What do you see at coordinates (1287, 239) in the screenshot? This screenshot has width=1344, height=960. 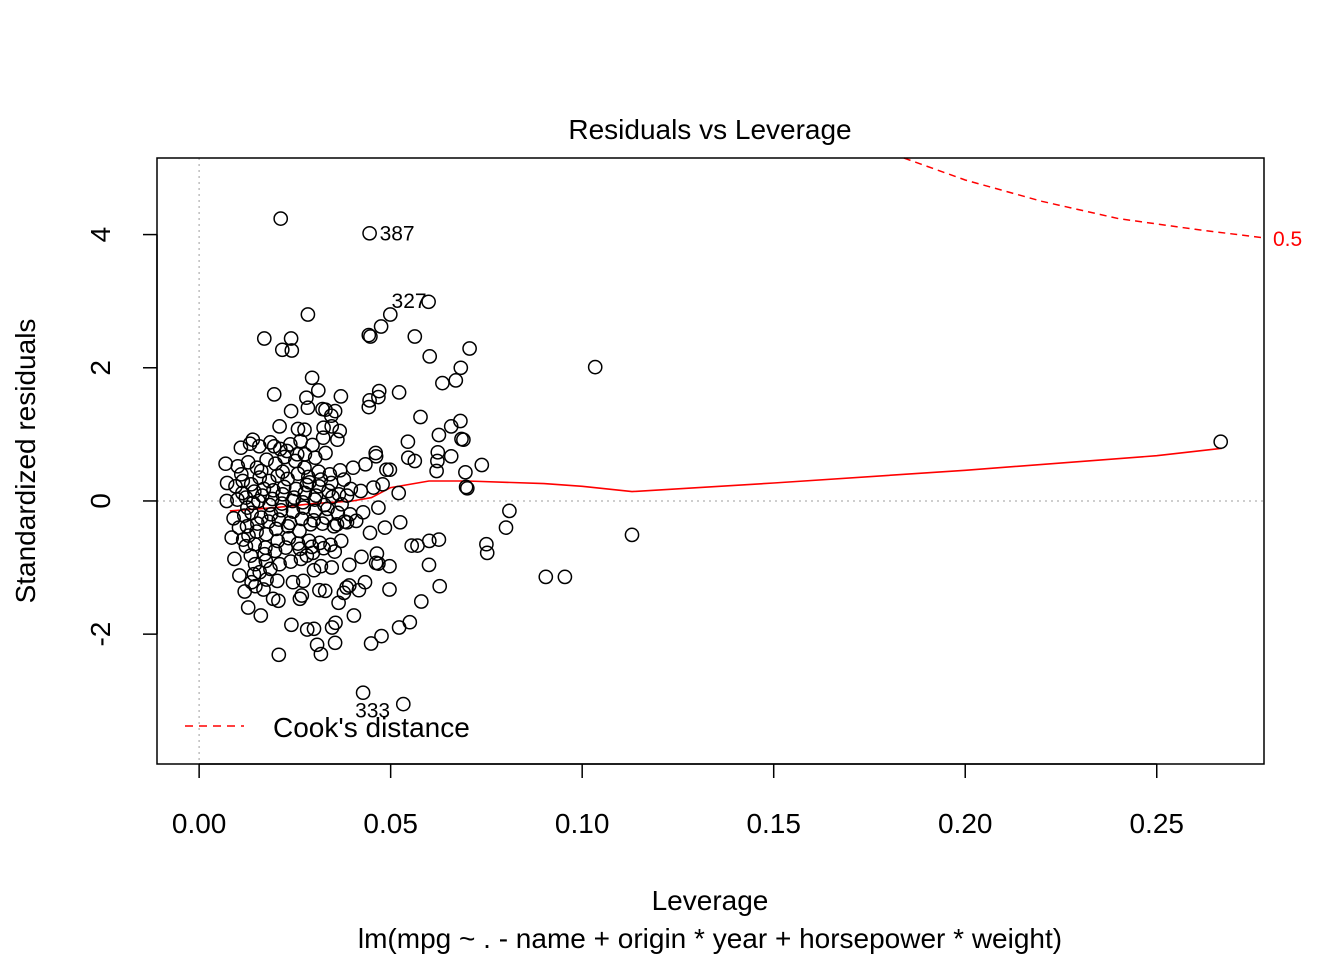 I see `cooks-contour-label: 0.5` at bounding box center [1287, 239].